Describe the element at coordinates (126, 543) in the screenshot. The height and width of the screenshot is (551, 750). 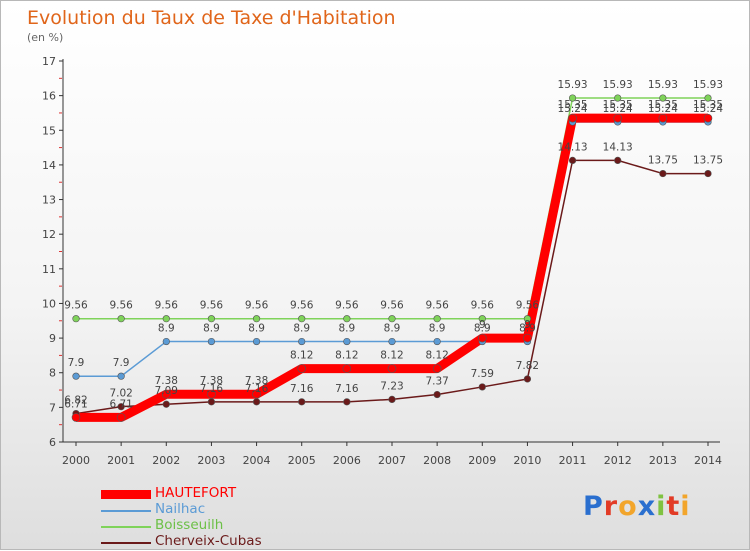
I see `legend-swatch-cherveix-cubas` at that location.